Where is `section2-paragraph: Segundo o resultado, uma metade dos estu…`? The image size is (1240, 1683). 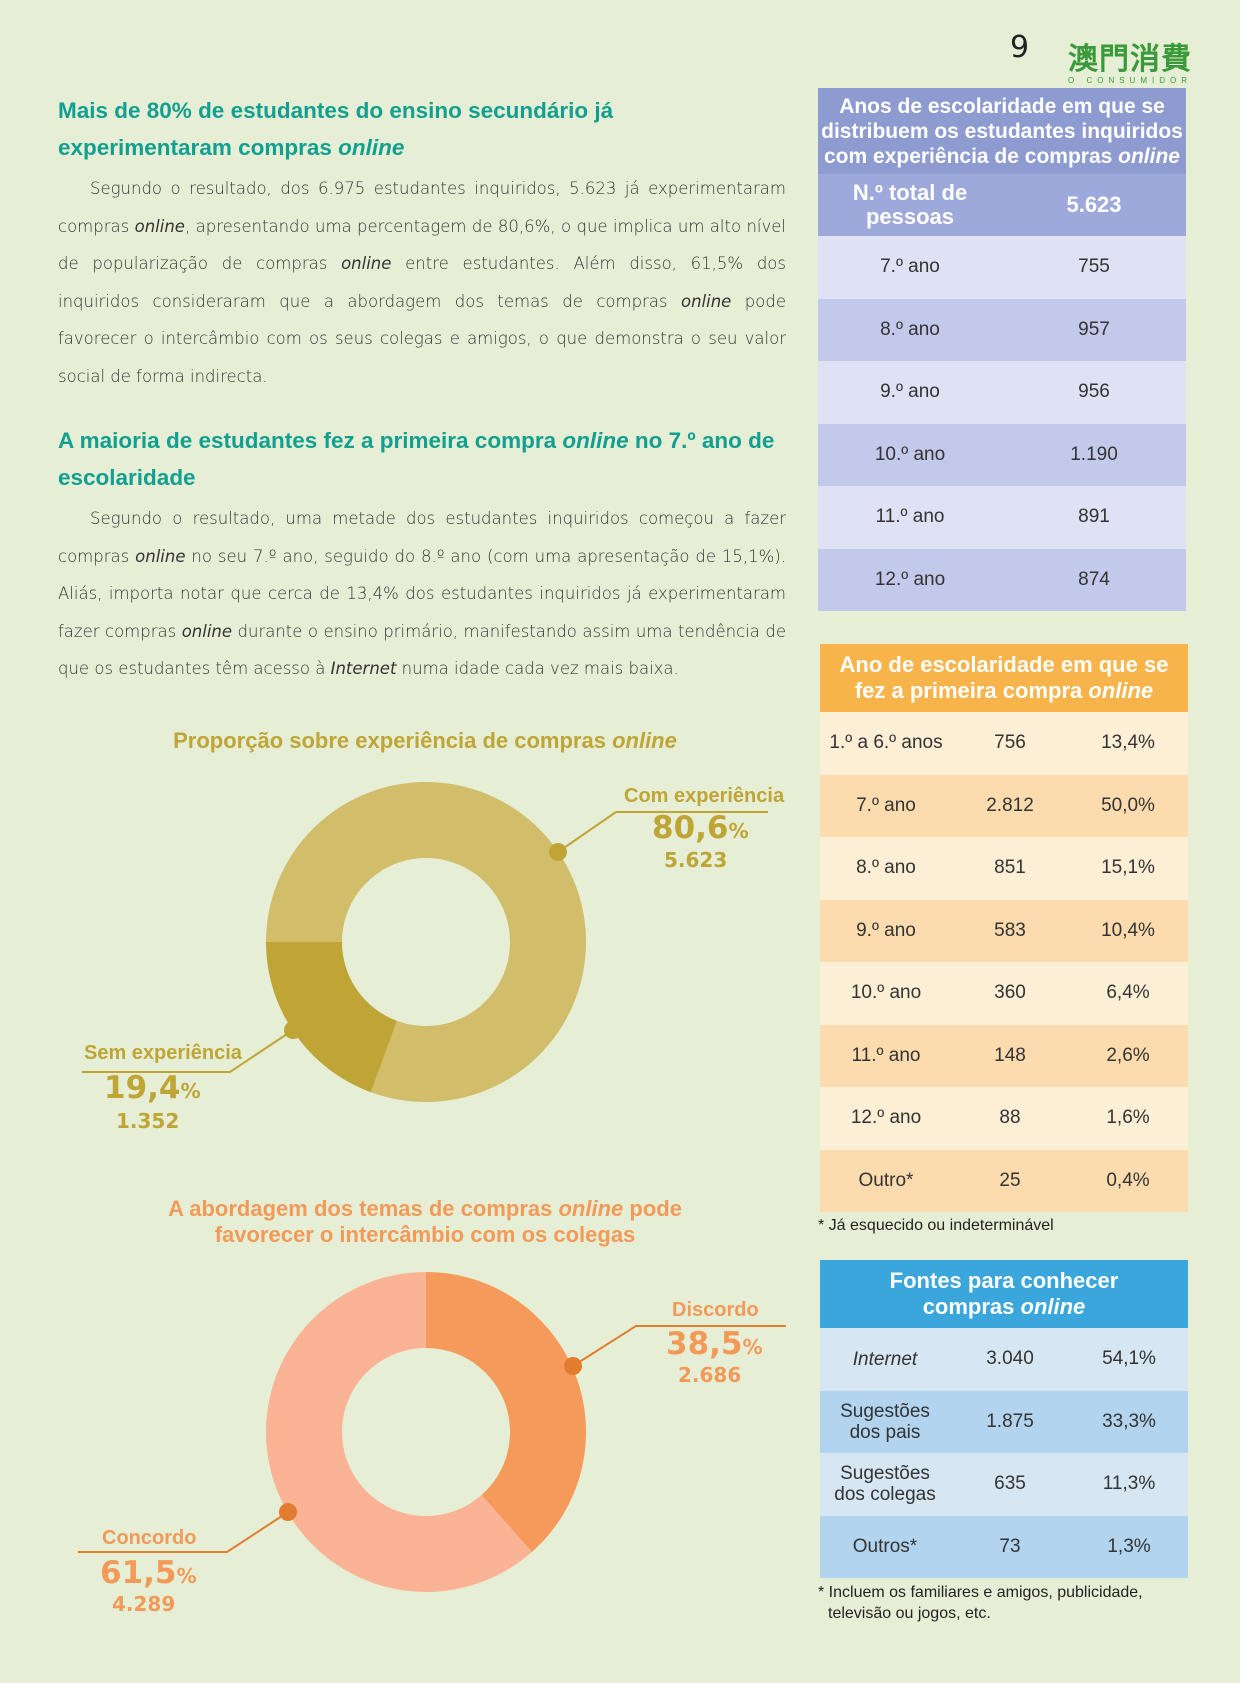 section2-paragraph: Segundo o resultado, uma metade dos estu… is located at coordinates (422, 594).